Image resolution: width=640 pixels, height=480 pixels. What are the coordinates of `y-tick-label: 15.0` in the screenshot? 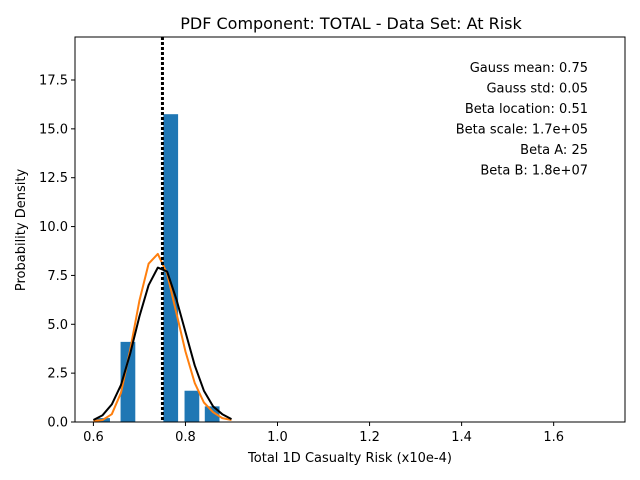 It's located at (53, 129).